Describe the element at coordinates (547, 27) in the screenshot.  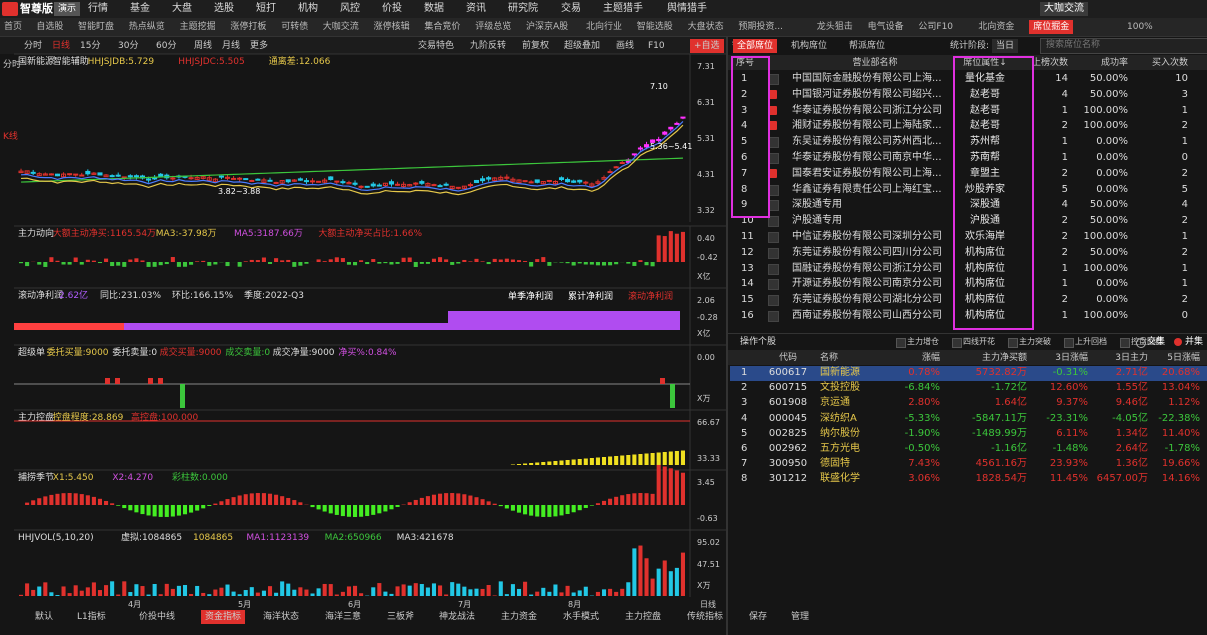
I see `label: 沪深京A股` at that location.